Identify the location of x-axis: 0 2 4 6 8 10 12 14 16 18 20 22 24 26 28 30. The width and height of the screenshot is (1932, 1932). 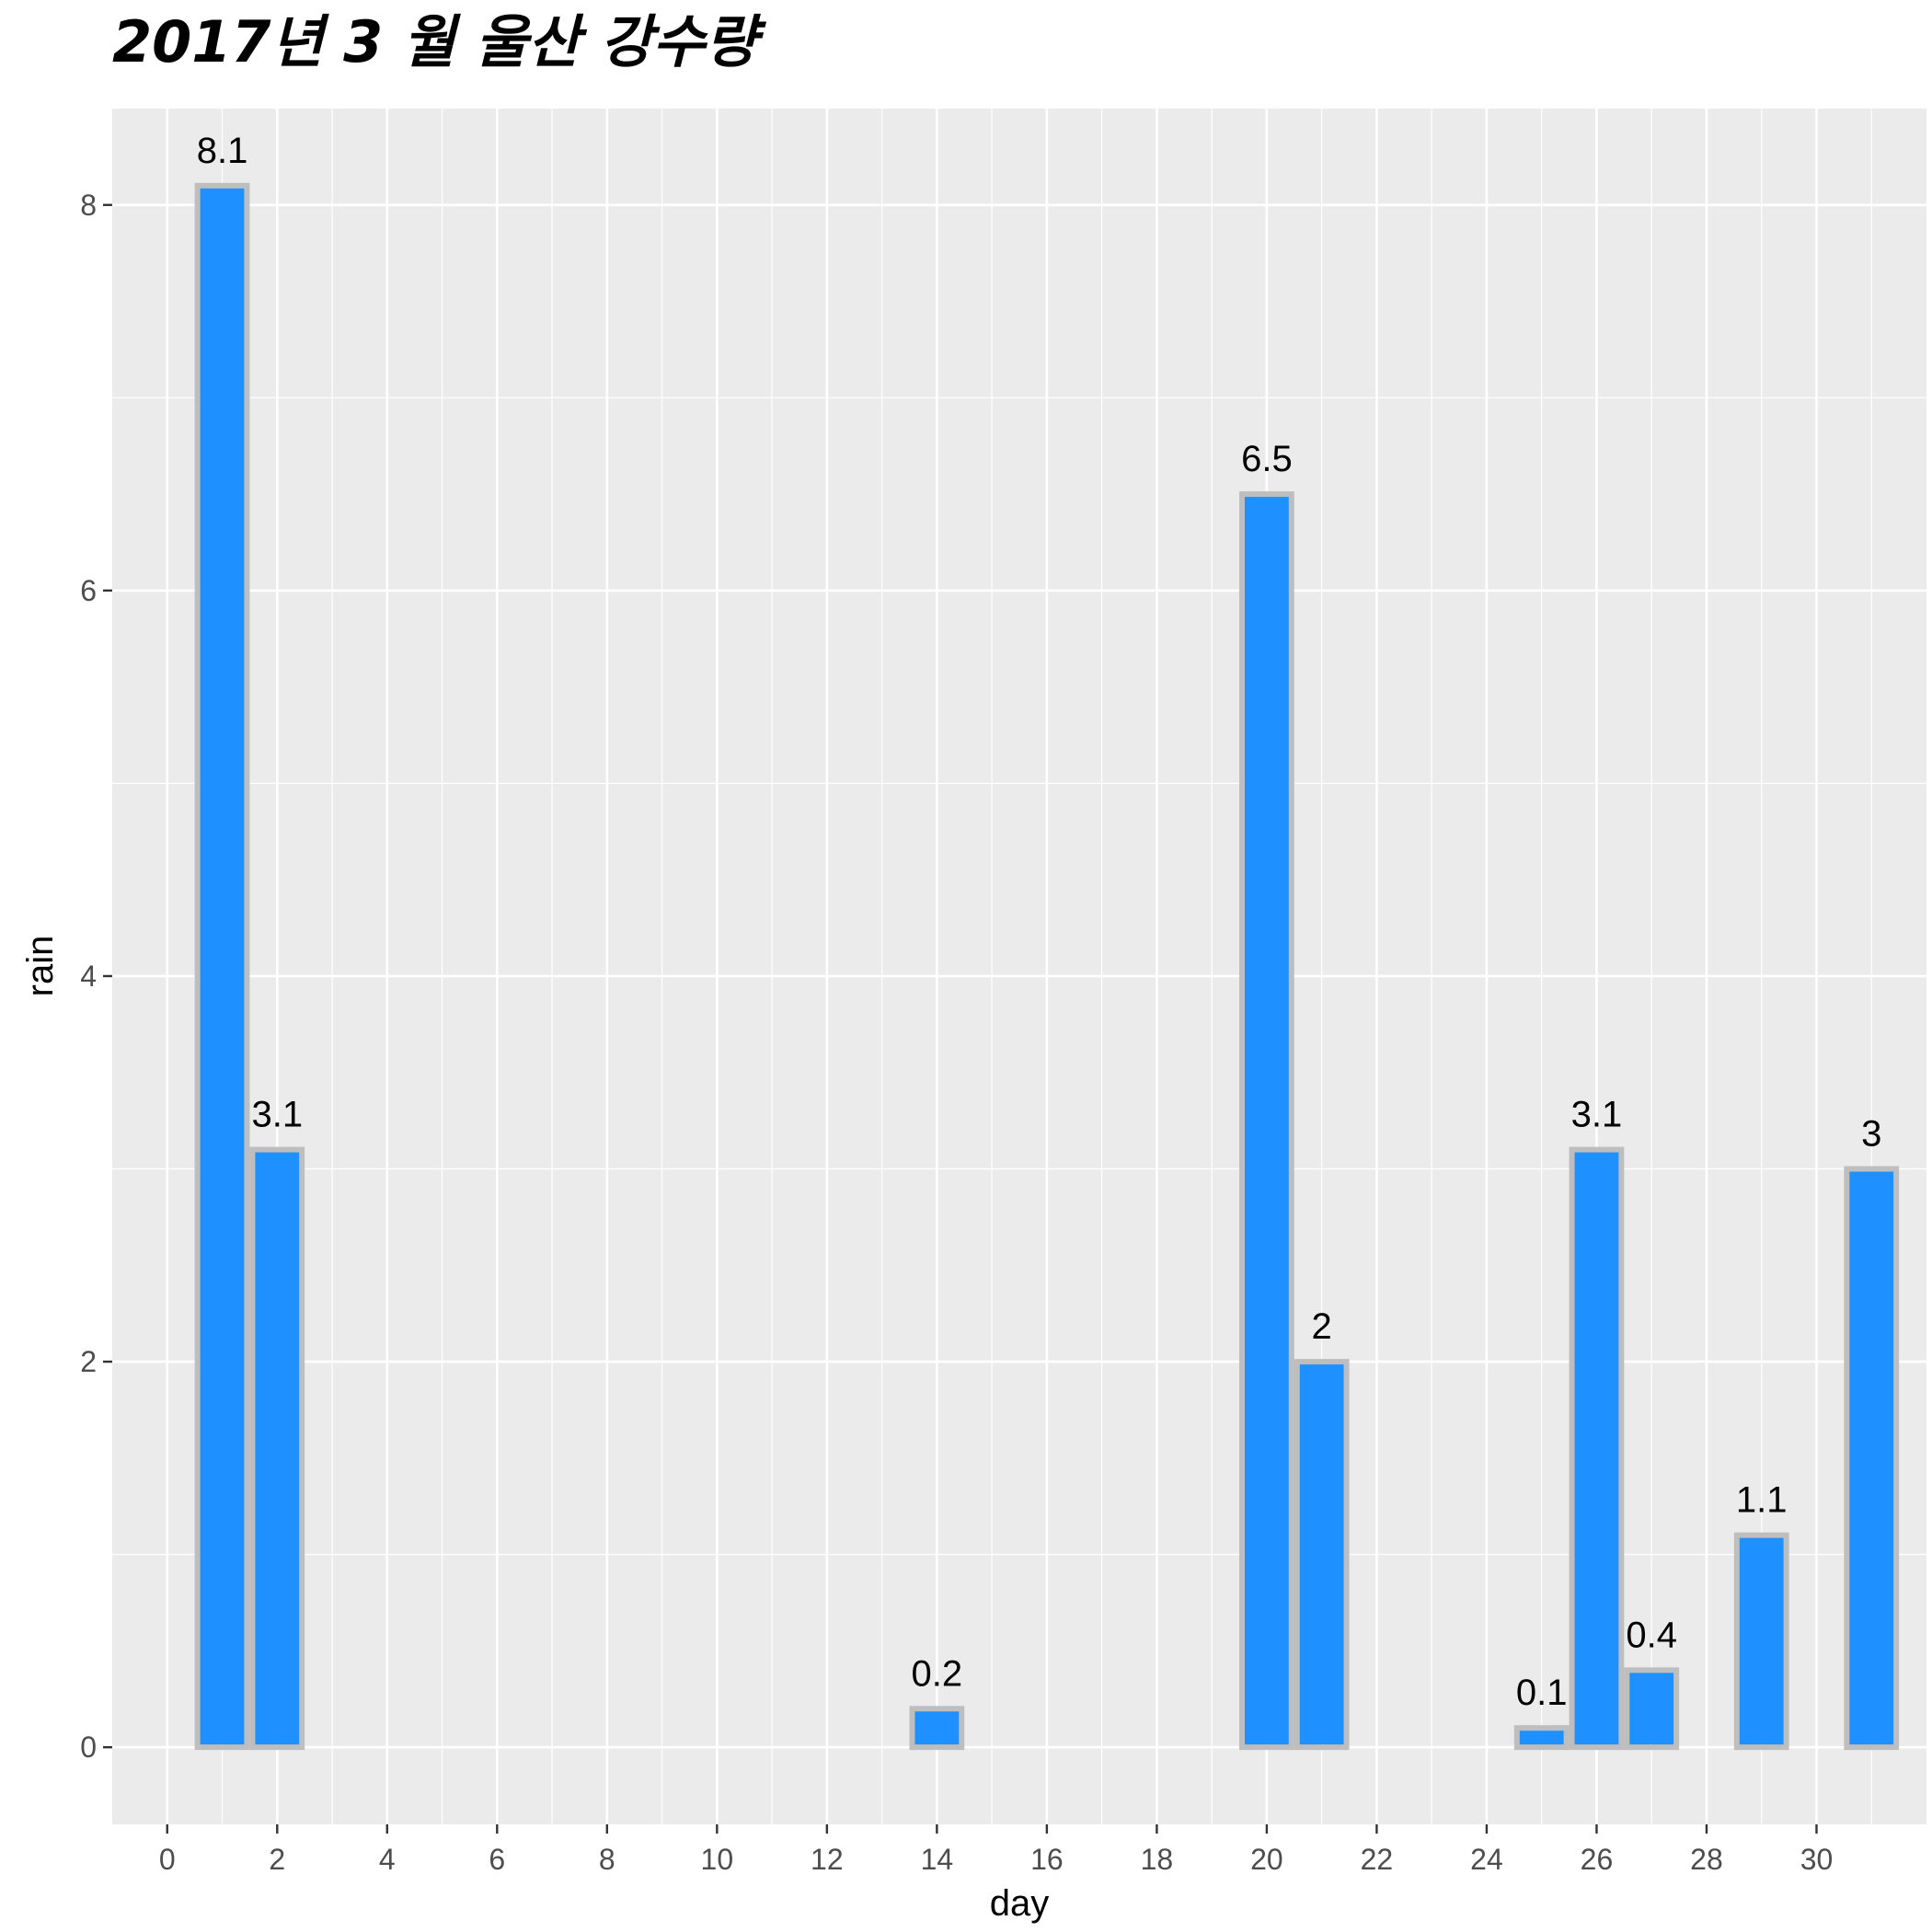
(996, 1850).